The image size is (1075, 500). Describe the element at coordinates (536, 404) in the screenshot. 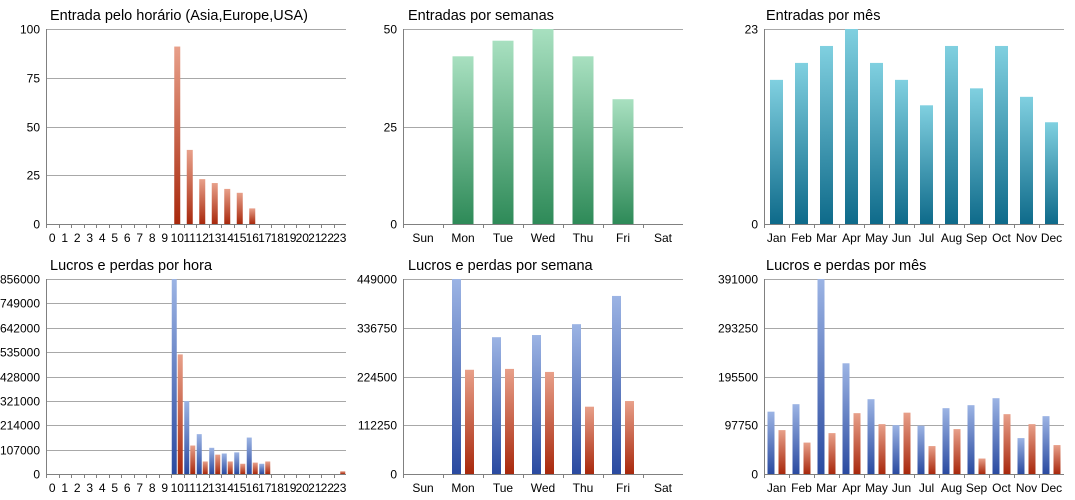

I see `bar-blue-Wed` at that location.